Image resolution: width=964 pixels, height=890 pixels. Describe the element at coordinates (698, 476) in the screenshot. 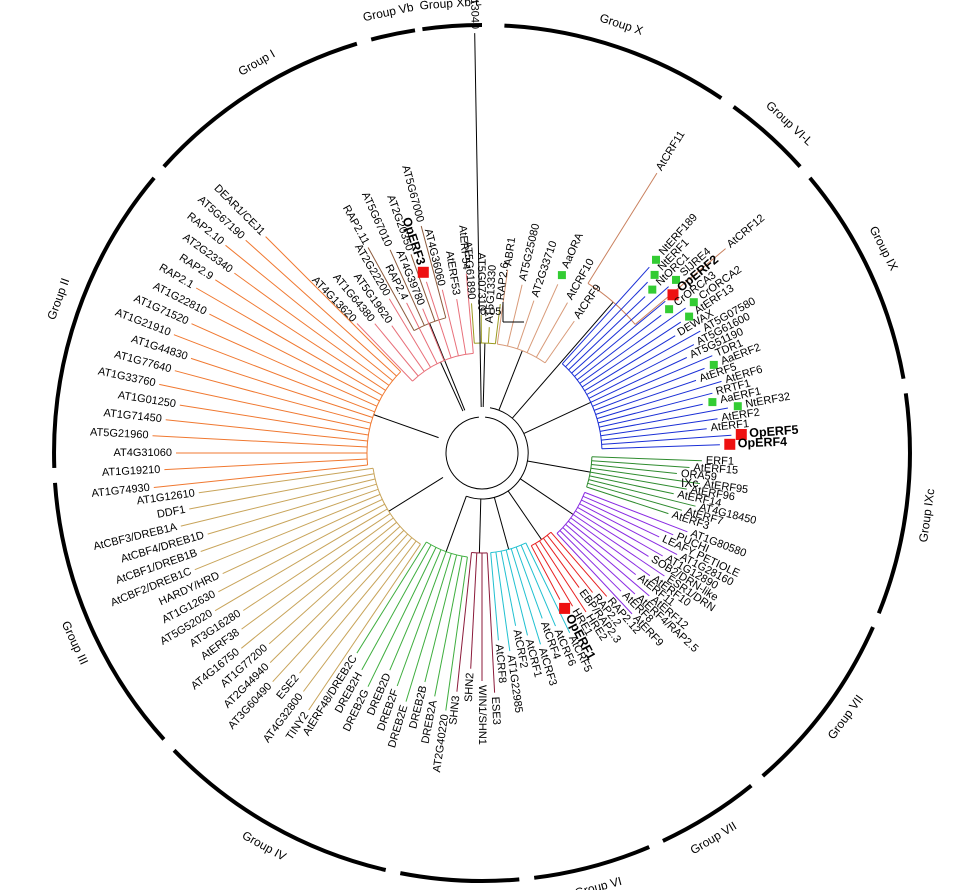

I see `leaf-label-ora59: ORA59` at that location.